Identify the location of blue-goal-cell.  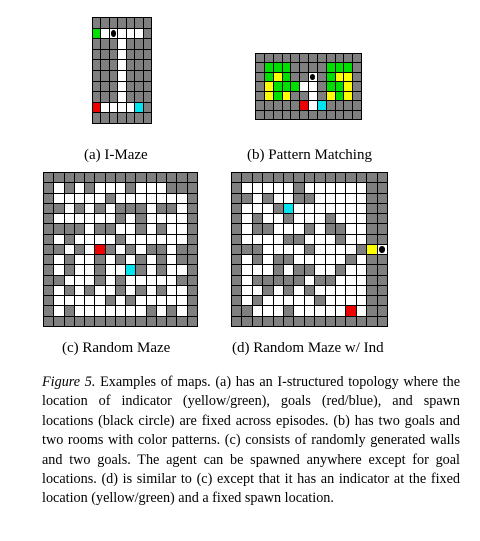
(131, 270).